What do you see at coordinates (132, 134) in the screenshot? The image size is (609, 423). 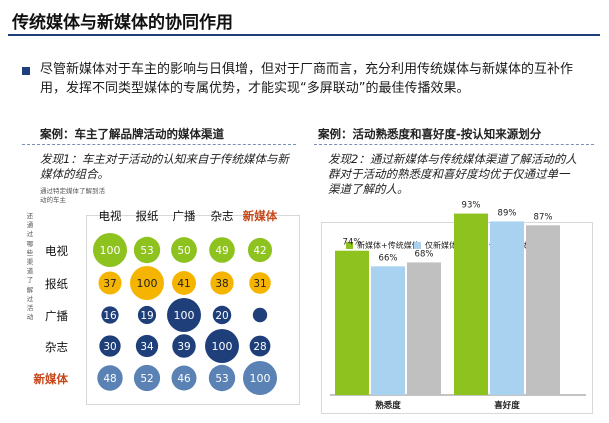 I see `left-case-heading: 案例：车主了解品牌活动的媒体渠道` at bounding box center [132, 134].